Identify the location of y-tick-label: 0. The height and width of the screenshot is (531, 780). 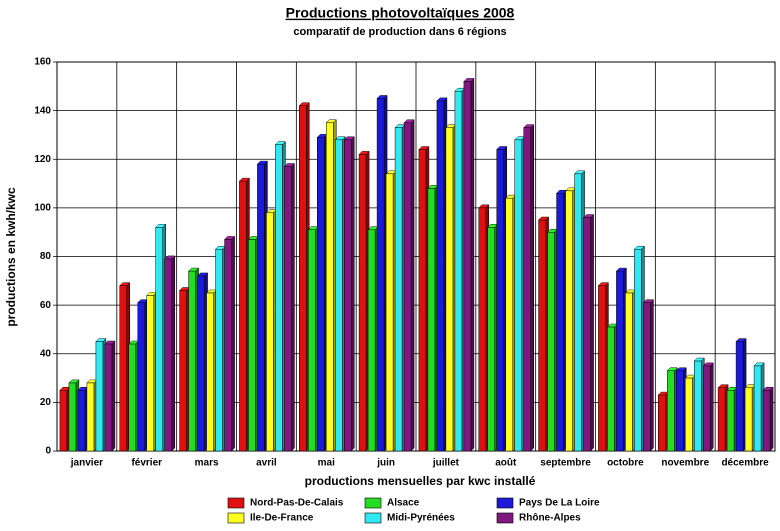
(48, 451).